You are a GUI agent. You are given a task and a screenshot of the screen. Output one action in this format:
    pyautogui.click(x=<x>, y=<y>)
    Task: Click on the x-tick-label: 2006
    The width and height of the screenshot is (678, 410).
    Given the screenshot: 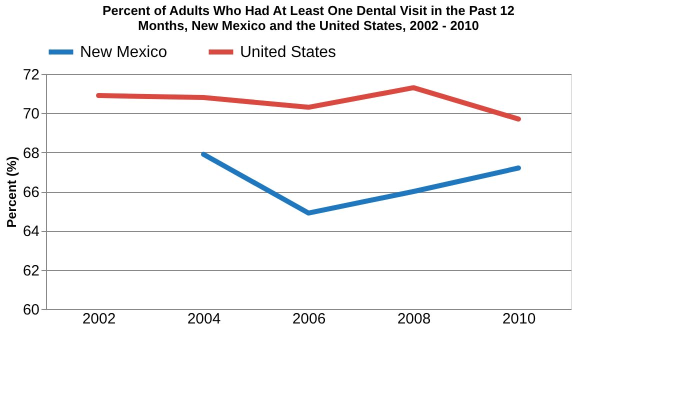 What is the action you would take?
    pyautogui.click(x=309, y=319)
    